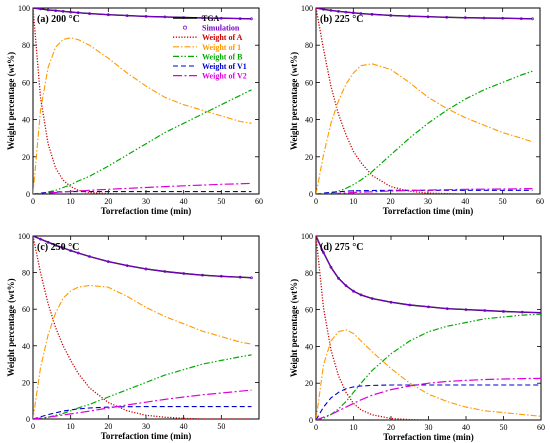  Describe the element at coordinates (341, 19) in the screenshot. I see `panel-label: (b) 225 °C` at that location.